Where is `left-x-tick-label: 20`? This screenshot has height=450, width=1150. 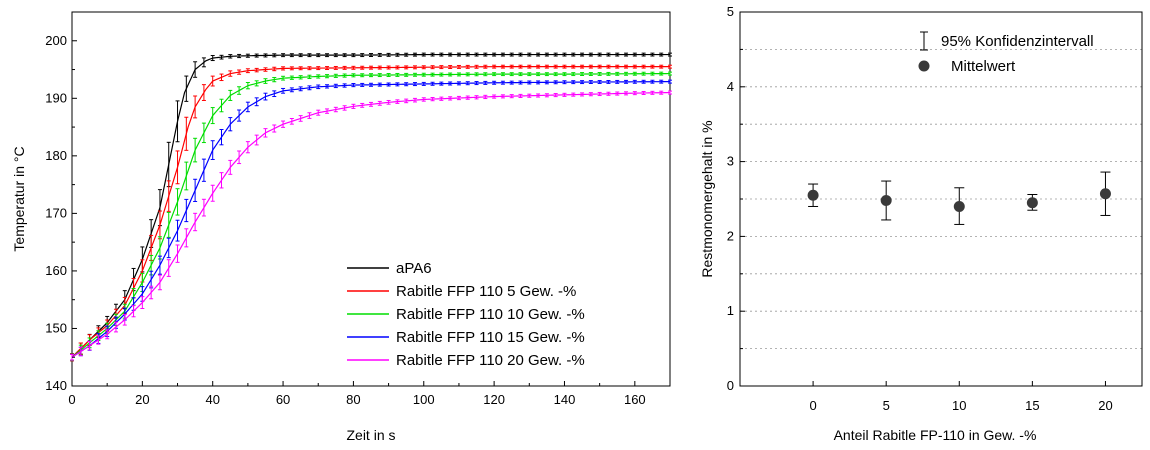
left-x-tick-label: 20 is located at coordinates (142, 399).